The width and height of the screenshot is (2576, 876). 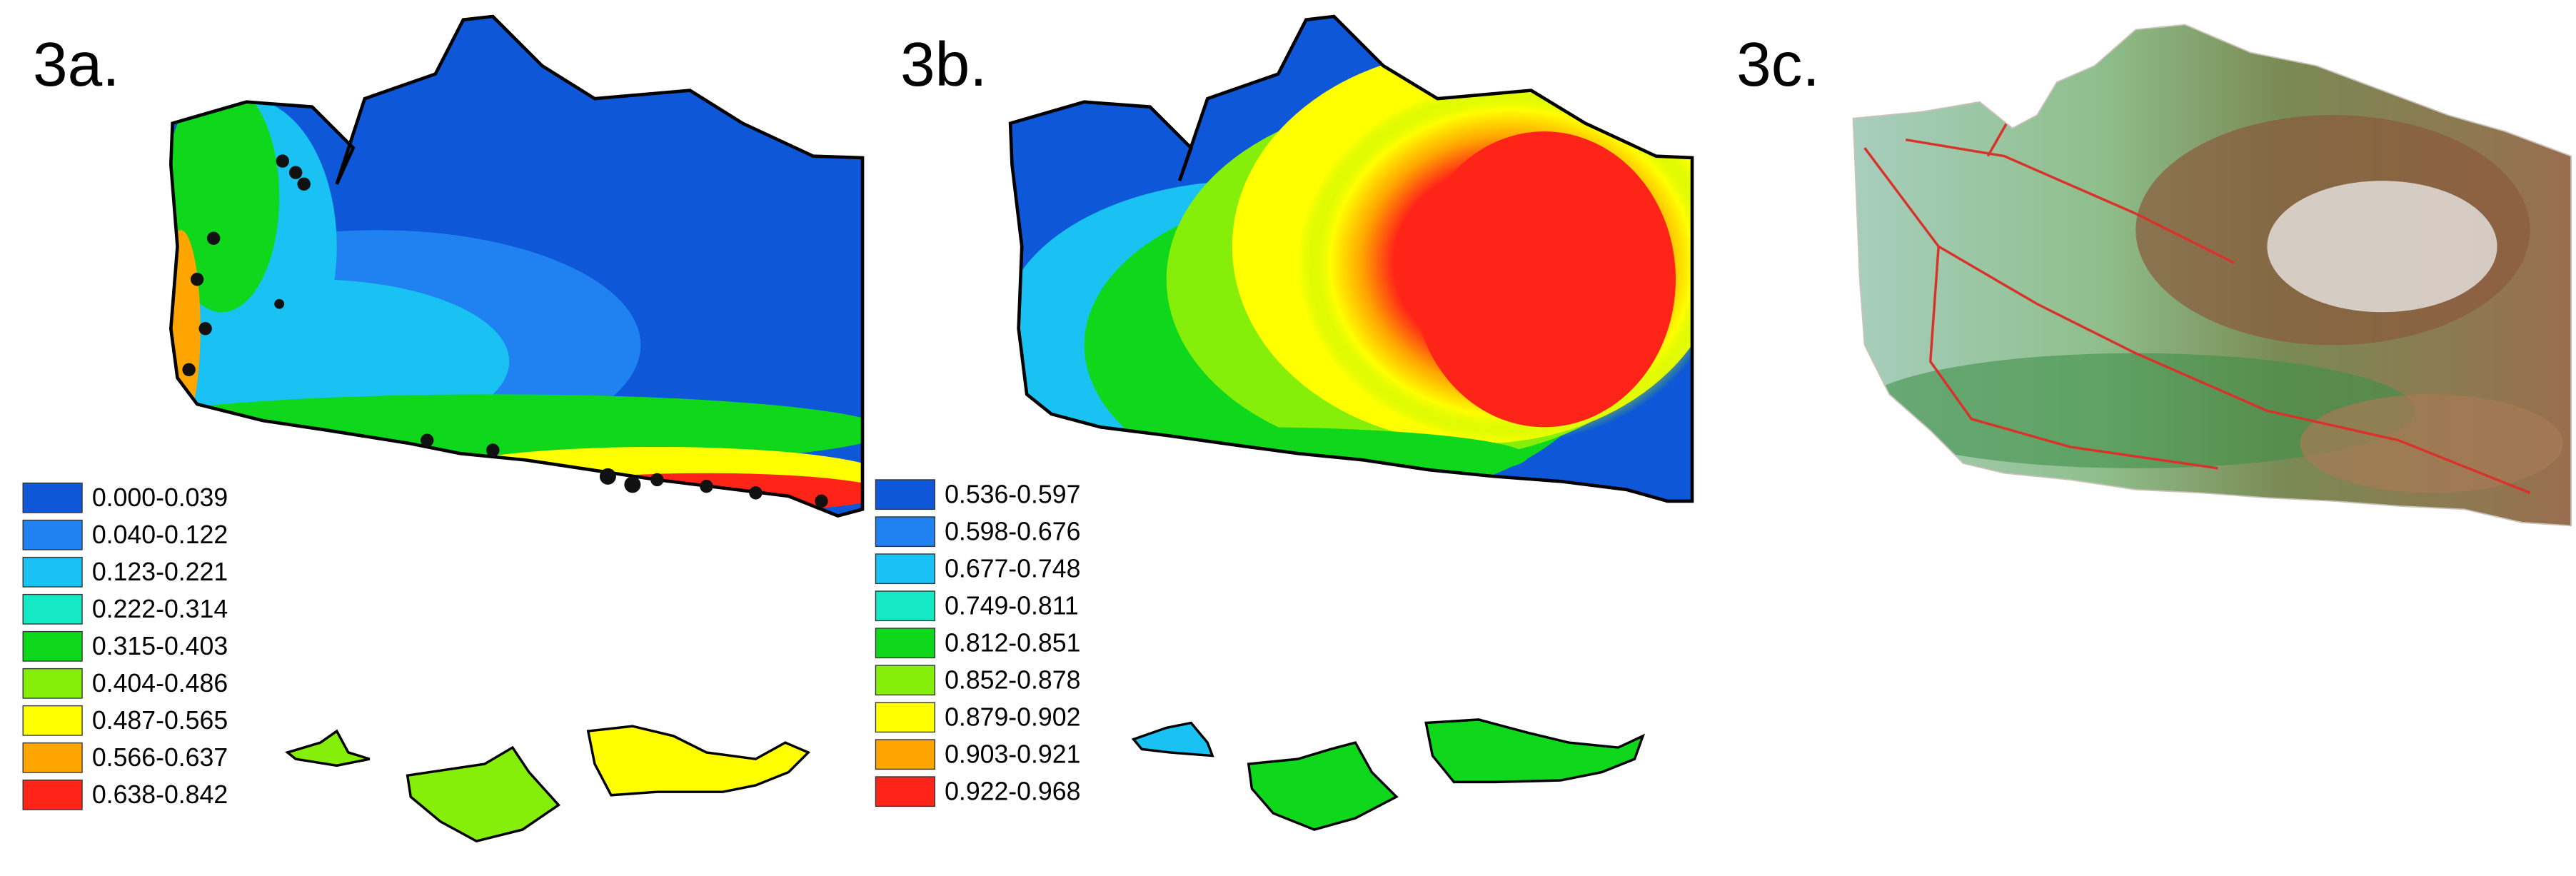 What do you see at coordinates (1012, 679) in the screenshot?
I see `legend-label: 0.852-0.878` at bounding box center [1012, 679].